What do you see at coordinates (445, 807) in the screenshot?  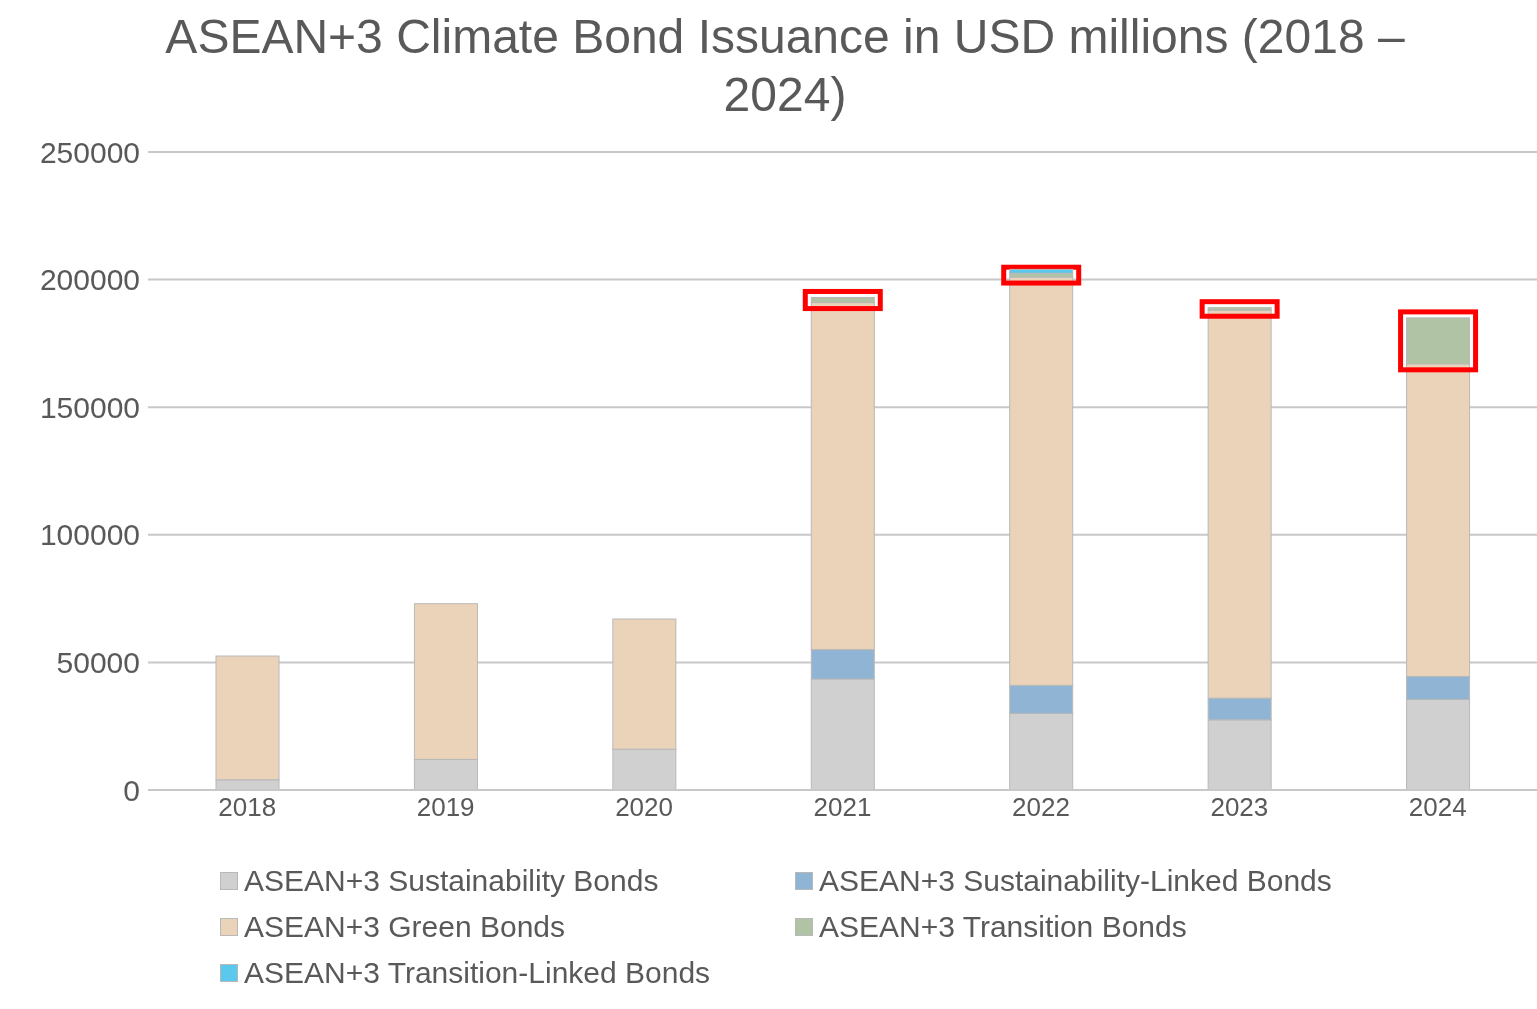 I see `x-tick-label: 2019` at bounding box center [445, 807].